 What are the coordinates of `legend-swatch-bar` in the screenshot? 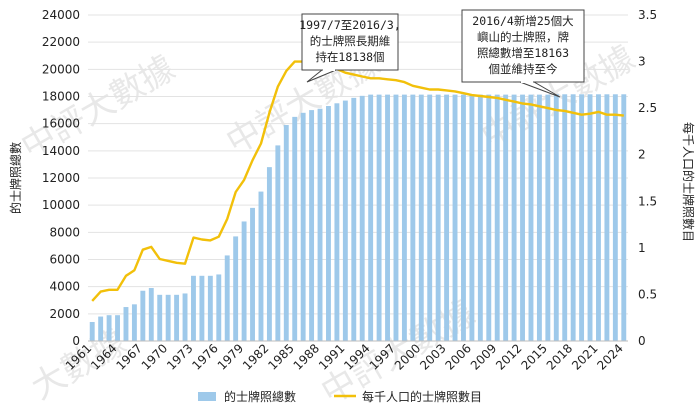 It's located at (207, 396).